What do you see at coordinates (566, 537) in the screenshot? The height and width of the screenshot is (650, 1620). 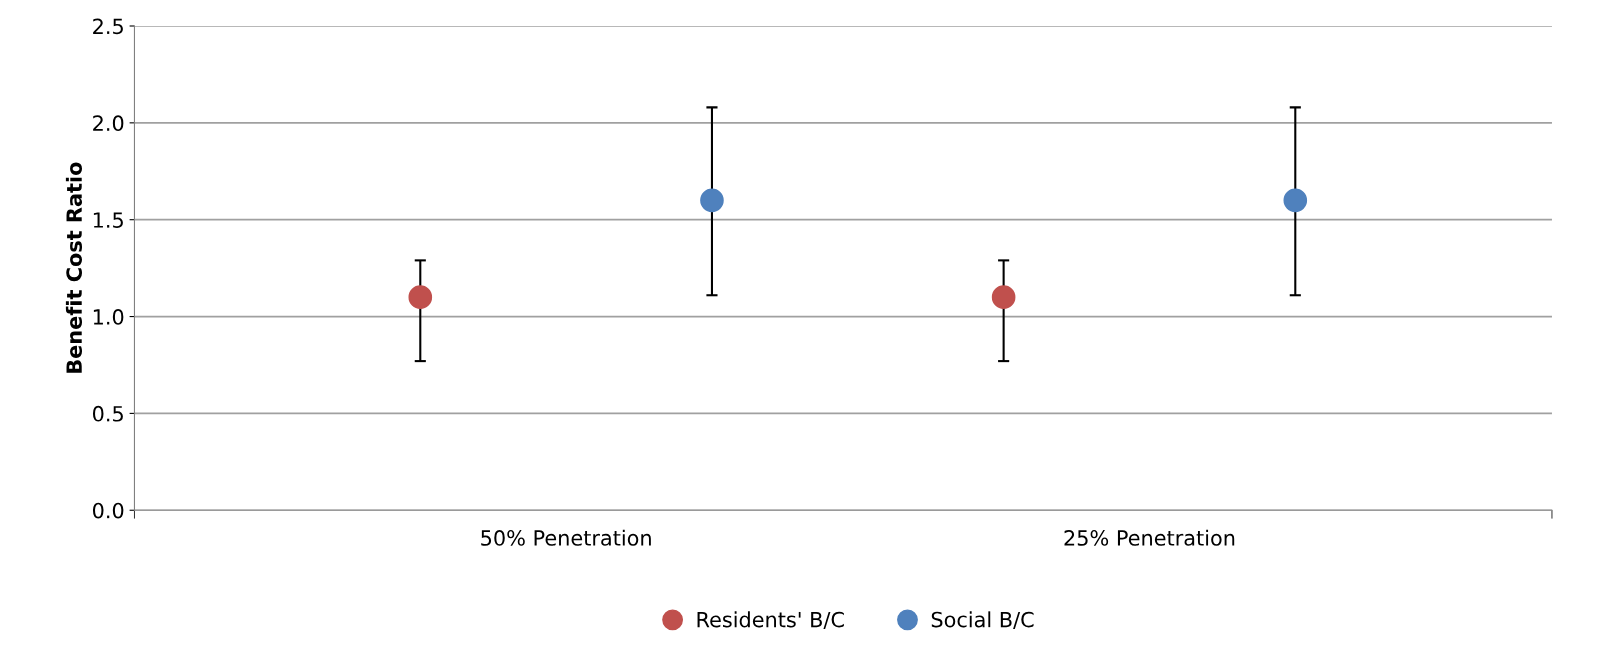 I see `x-tick-label: 50% Penetration` at bounding box center [566, 537].